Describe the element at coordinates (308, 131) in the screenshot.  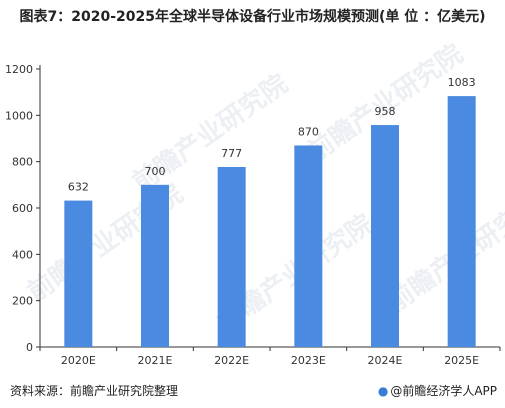
I see `data-label: 870` at that location.